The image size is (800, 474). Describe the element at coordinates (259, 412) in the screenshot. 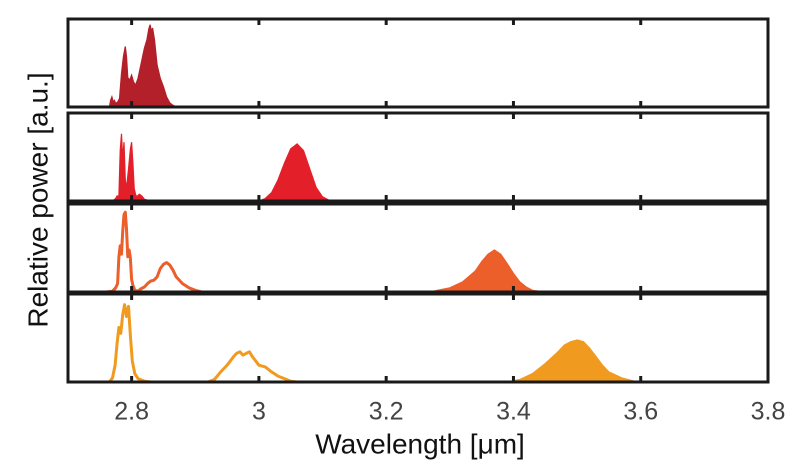

I see `x-tick-label: 3` at that location.